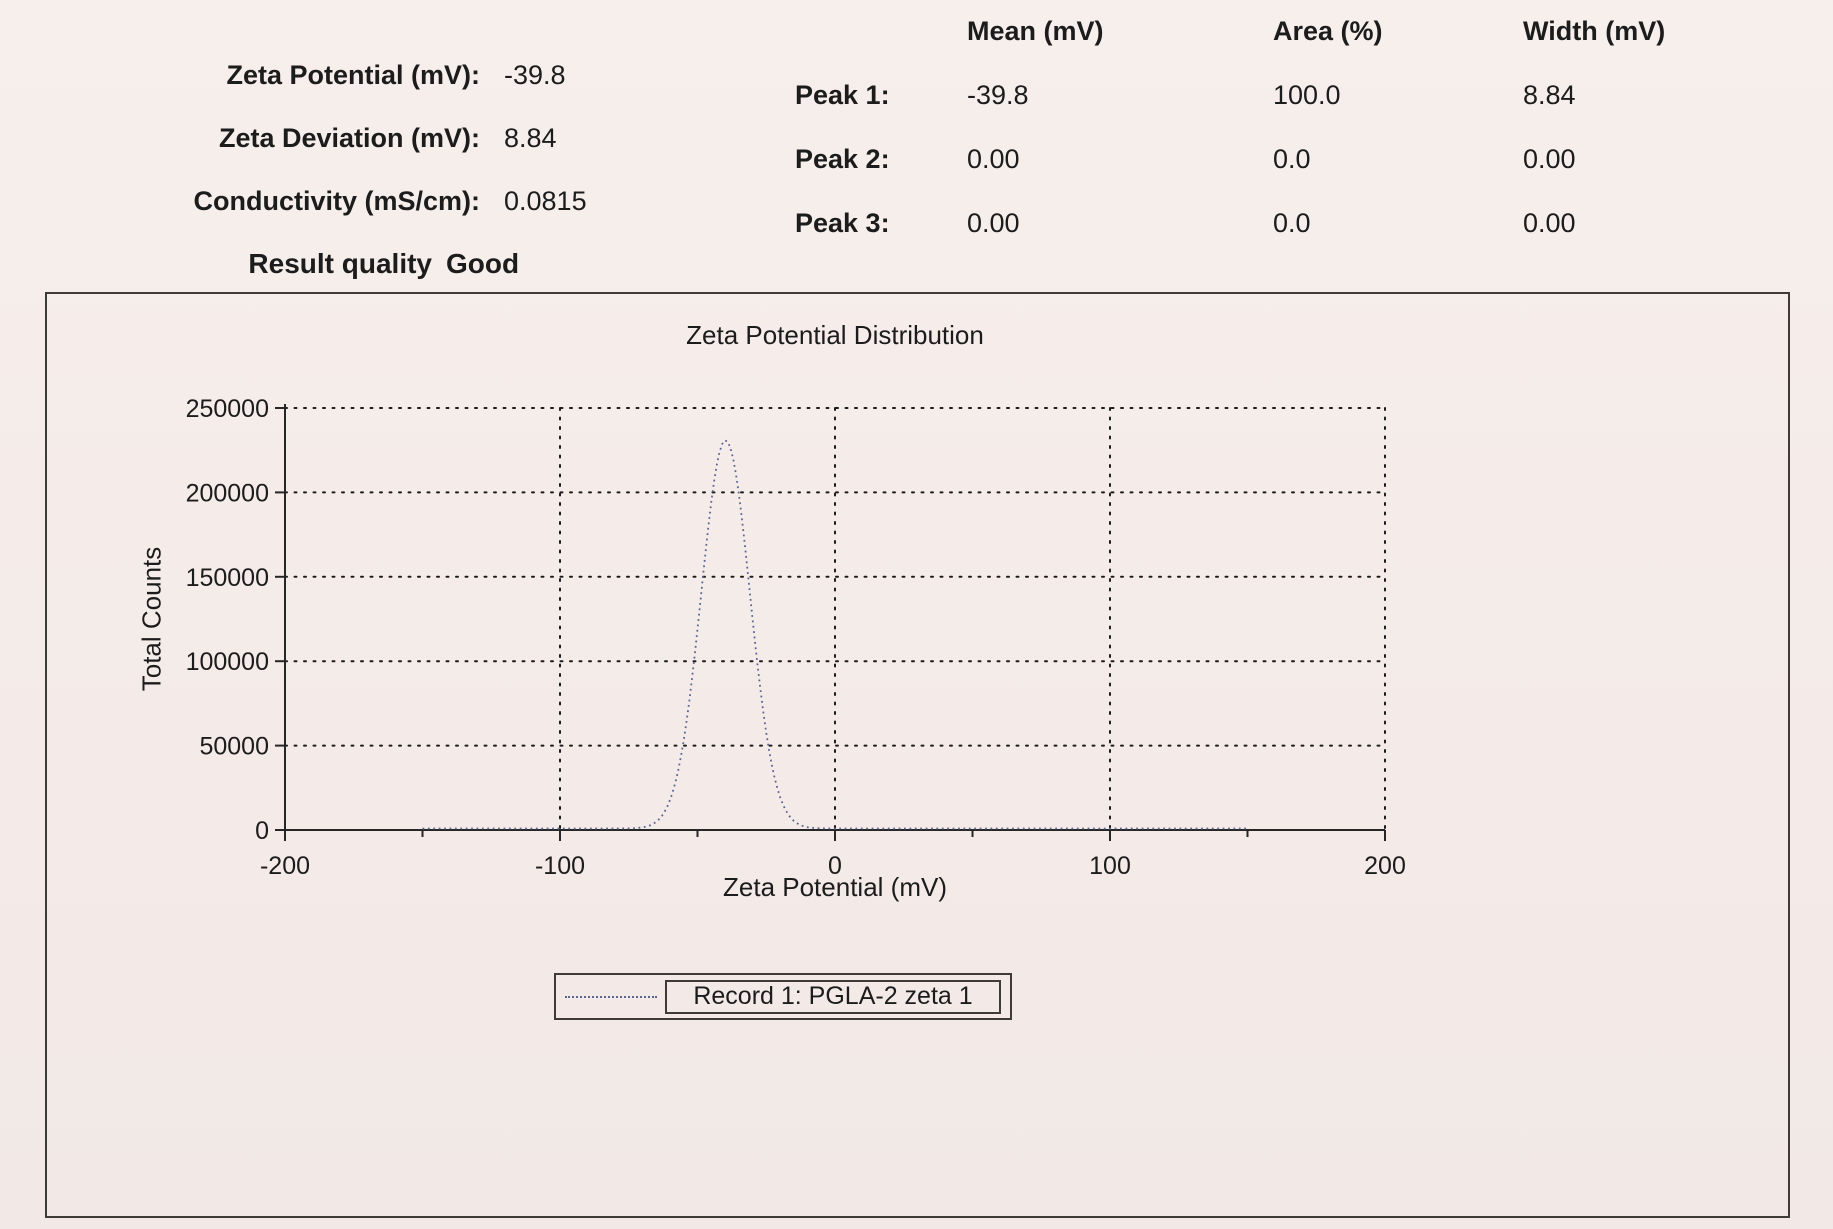 This screenshot has width=1833, height=1229. What do you see at coordinates (227, 662) in the screenshot?
I see `y-tick-label: 100000` at bounding box center [227, 662].